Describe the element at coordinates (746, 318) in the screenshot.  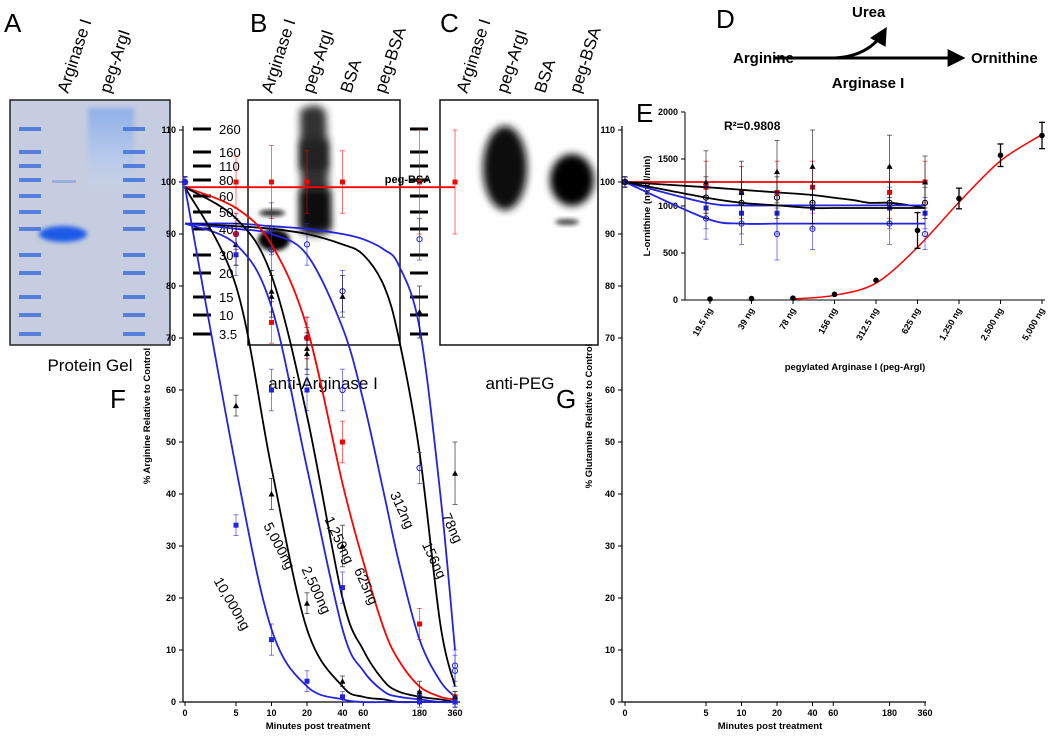
I see `x-tick-label: 39 ng` at that location.